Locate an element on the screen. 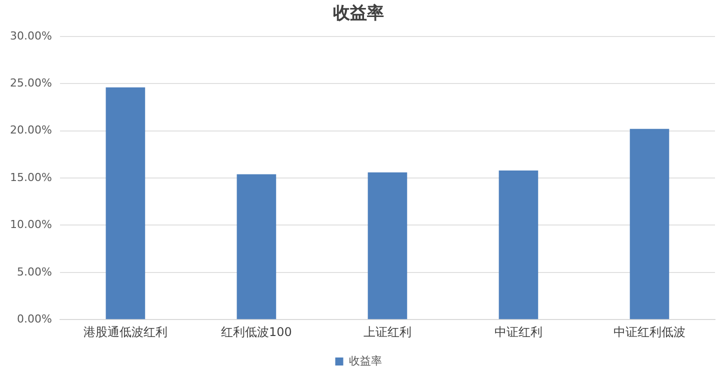 Image resolution: width=723 pixels, height=379 pixels. x-tick-label: 红利低波100 is located at coordinates (256, 331).